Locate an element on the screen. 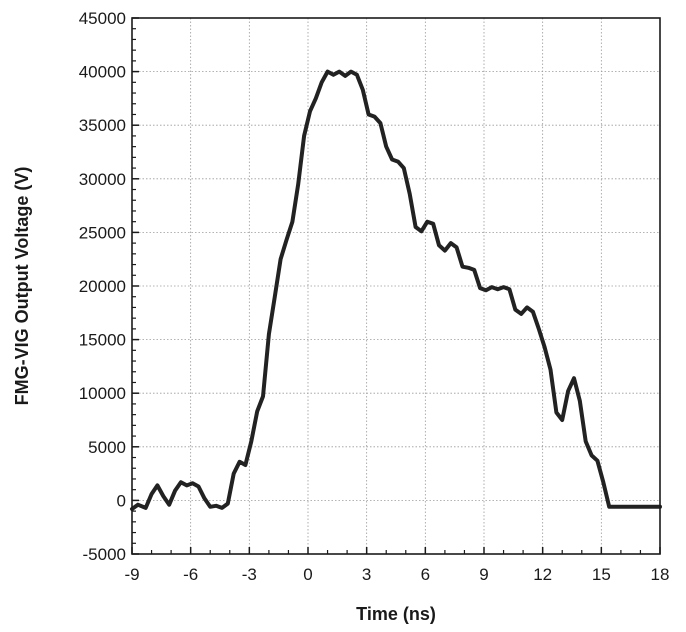 The width and height of the screenshot is (686, 632). y-tick-label: 20000 is located at coordinates (102, 286).